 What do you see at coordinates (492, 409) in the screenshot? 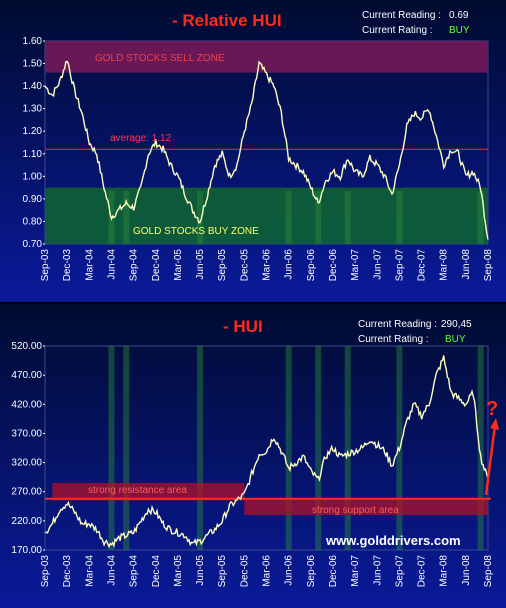
I see `chart2-question-mark: ?` at bounding box center [492, 409].